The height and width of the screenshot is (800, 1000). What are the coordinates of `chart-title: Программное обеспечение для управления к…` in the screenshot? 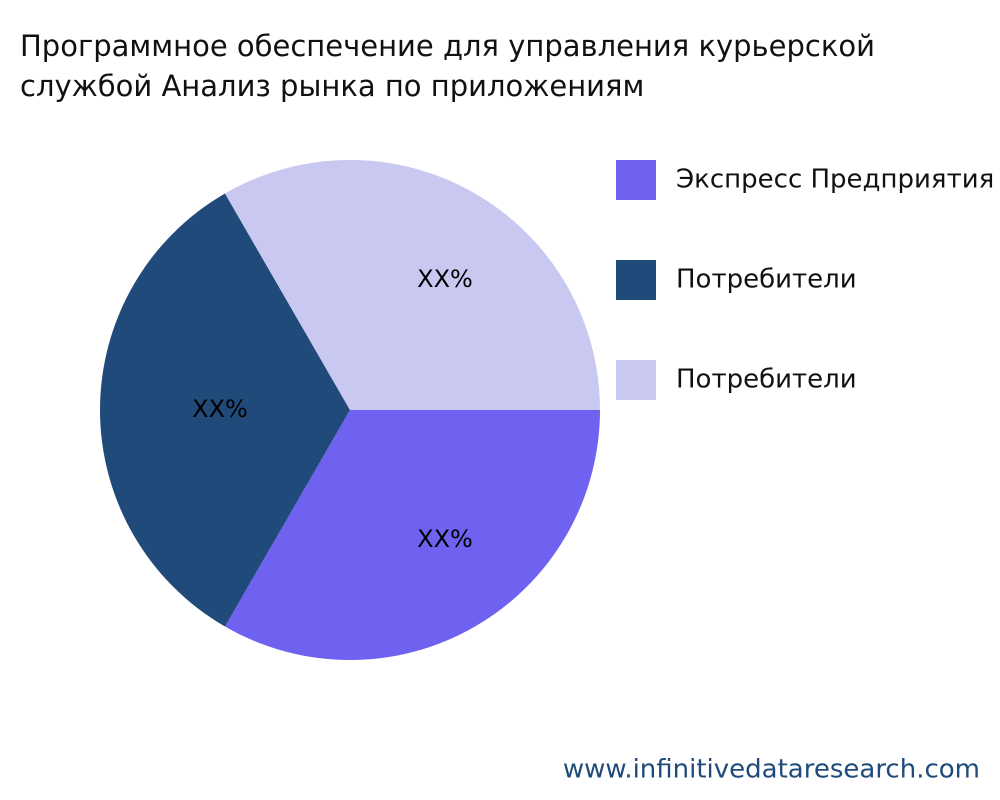 It's located at (447, 46).